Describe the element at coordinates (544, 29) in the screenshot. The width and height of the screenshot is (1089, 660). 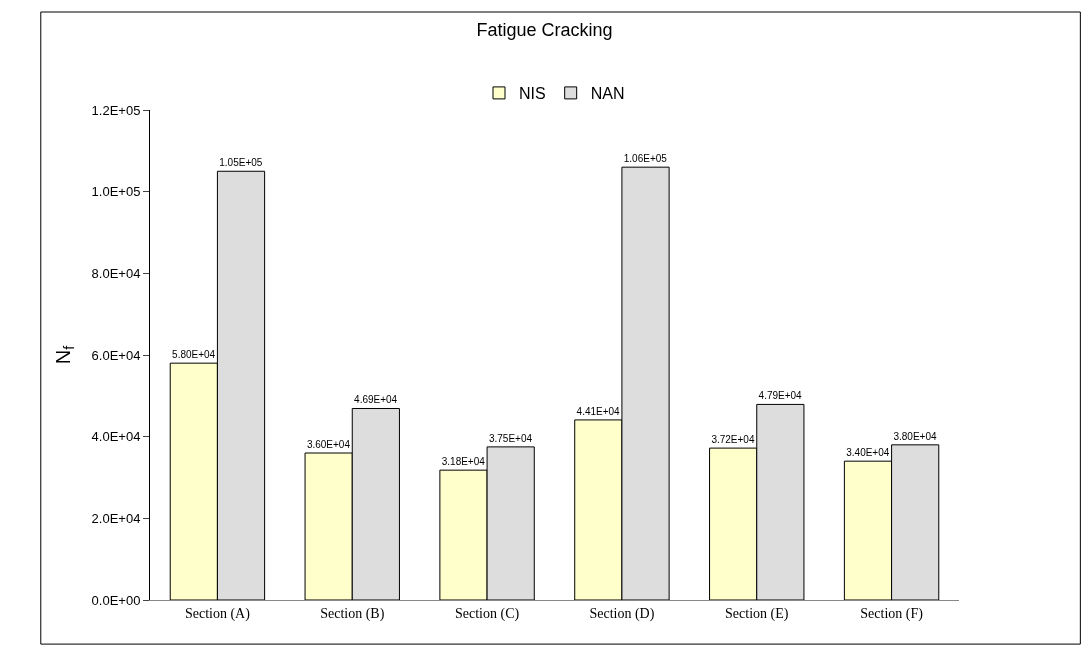
I see `chart-title: Fatigue Cracking` at that location.